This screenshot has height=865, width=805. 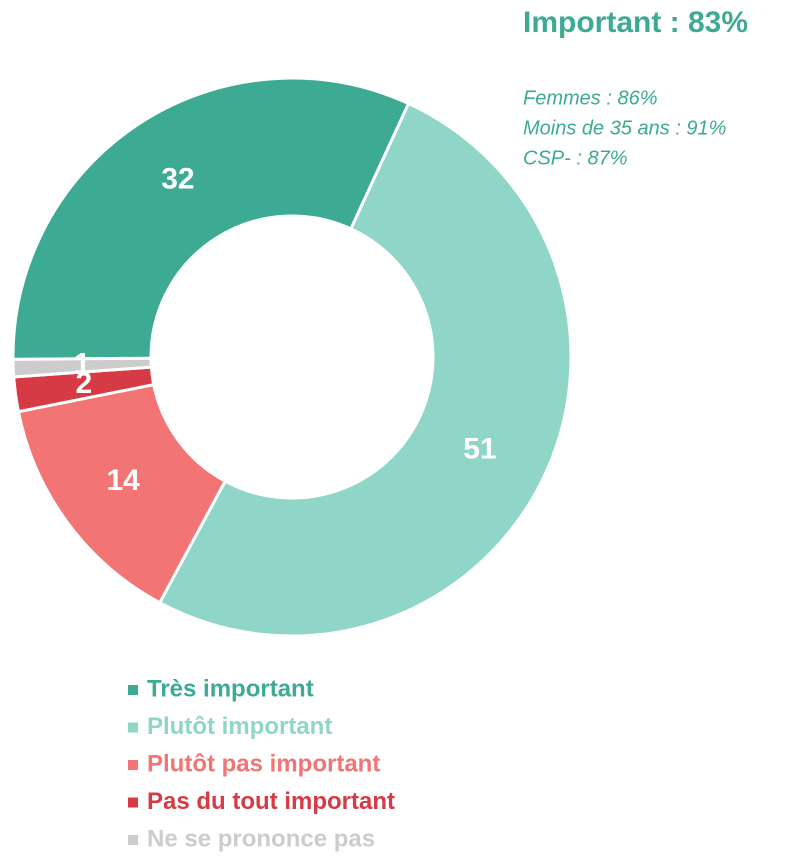 I want to click on data-label: 14, so click(x=124, y=480).